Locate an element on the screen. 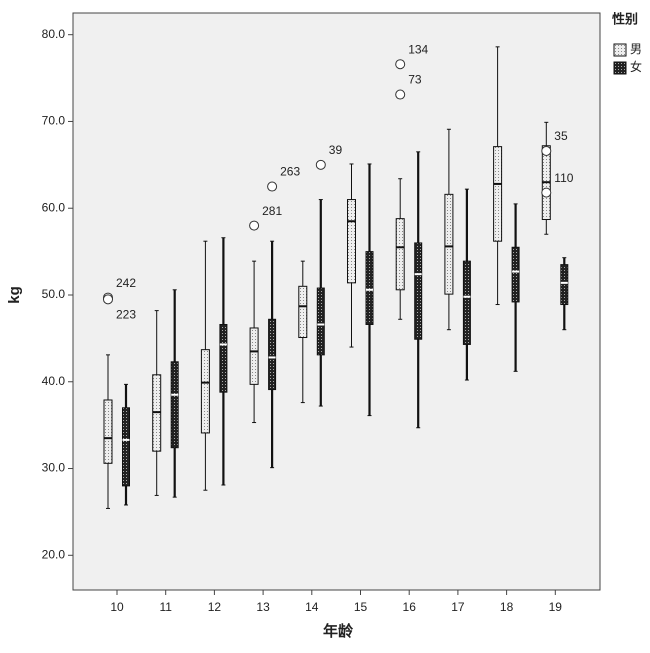 Image resolution: width=650 pixels, height=653 pixels. outlier-label: 134 is located at coordinates (418, 49).